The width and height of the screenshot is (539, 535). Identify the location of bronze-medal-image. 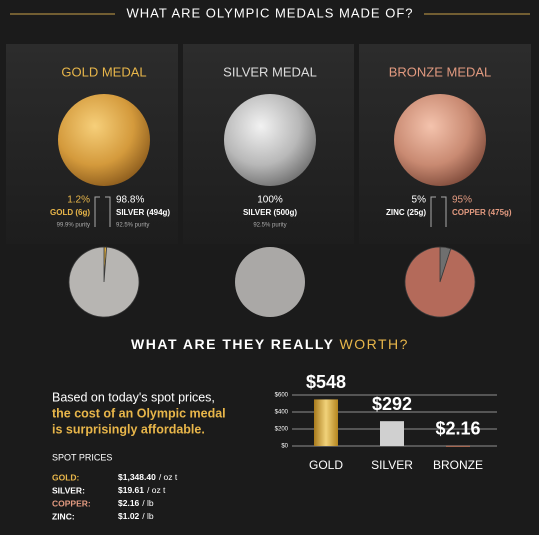
(440, 140).